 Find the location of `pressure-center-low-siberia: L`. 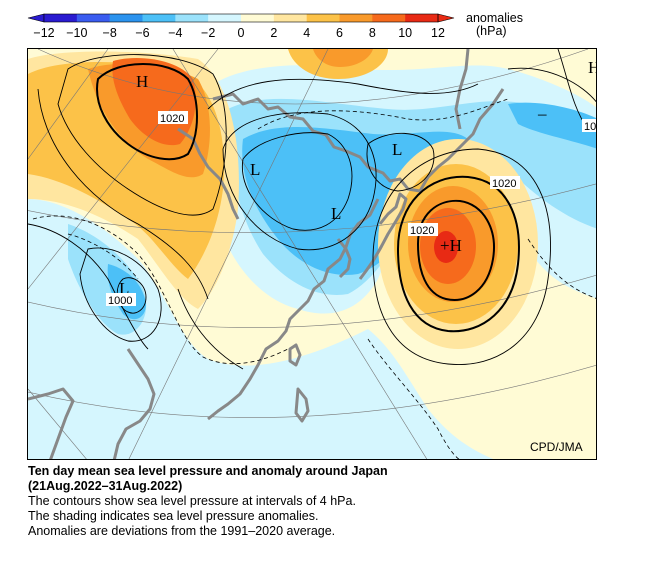

pressure-center-low-siberia: L is located at coordinates (397, 149).